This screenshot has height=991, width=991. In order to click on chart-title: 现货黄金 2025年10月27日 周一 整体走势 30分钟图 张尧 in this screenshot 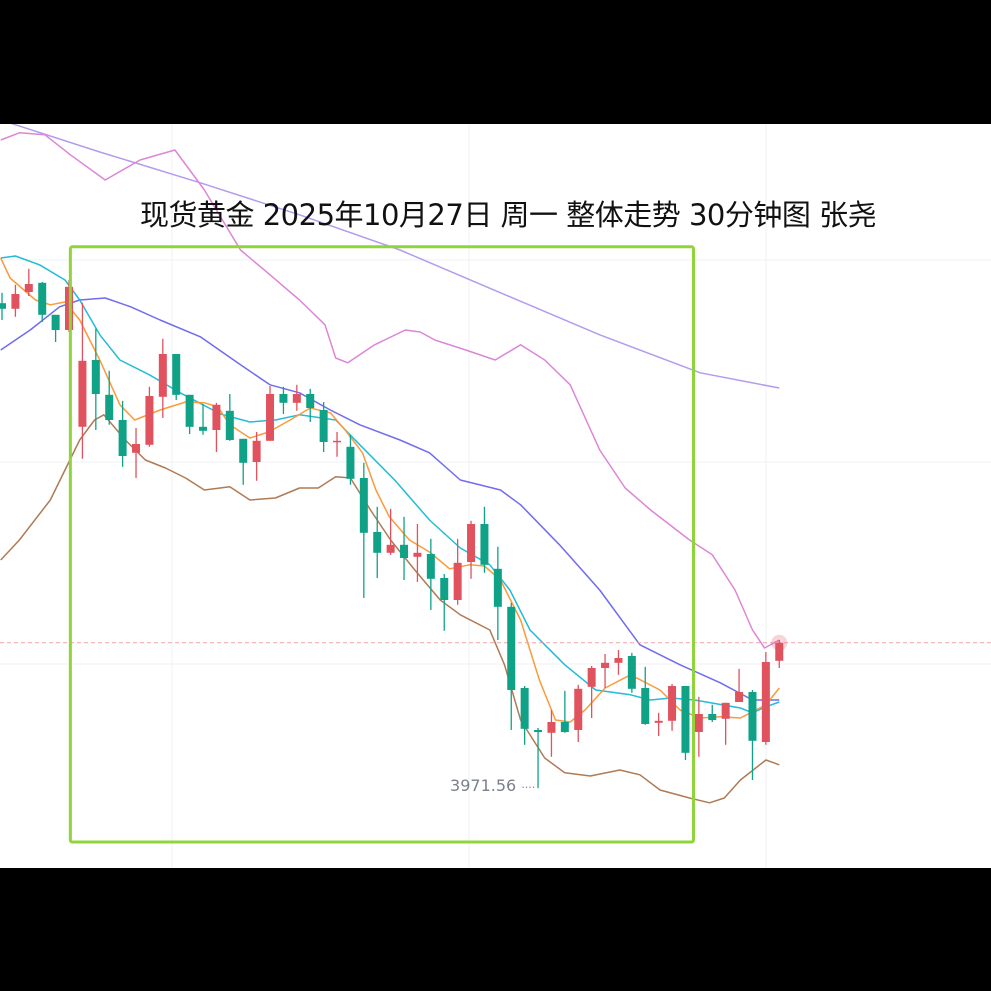, I will do `click(508, 215)`.